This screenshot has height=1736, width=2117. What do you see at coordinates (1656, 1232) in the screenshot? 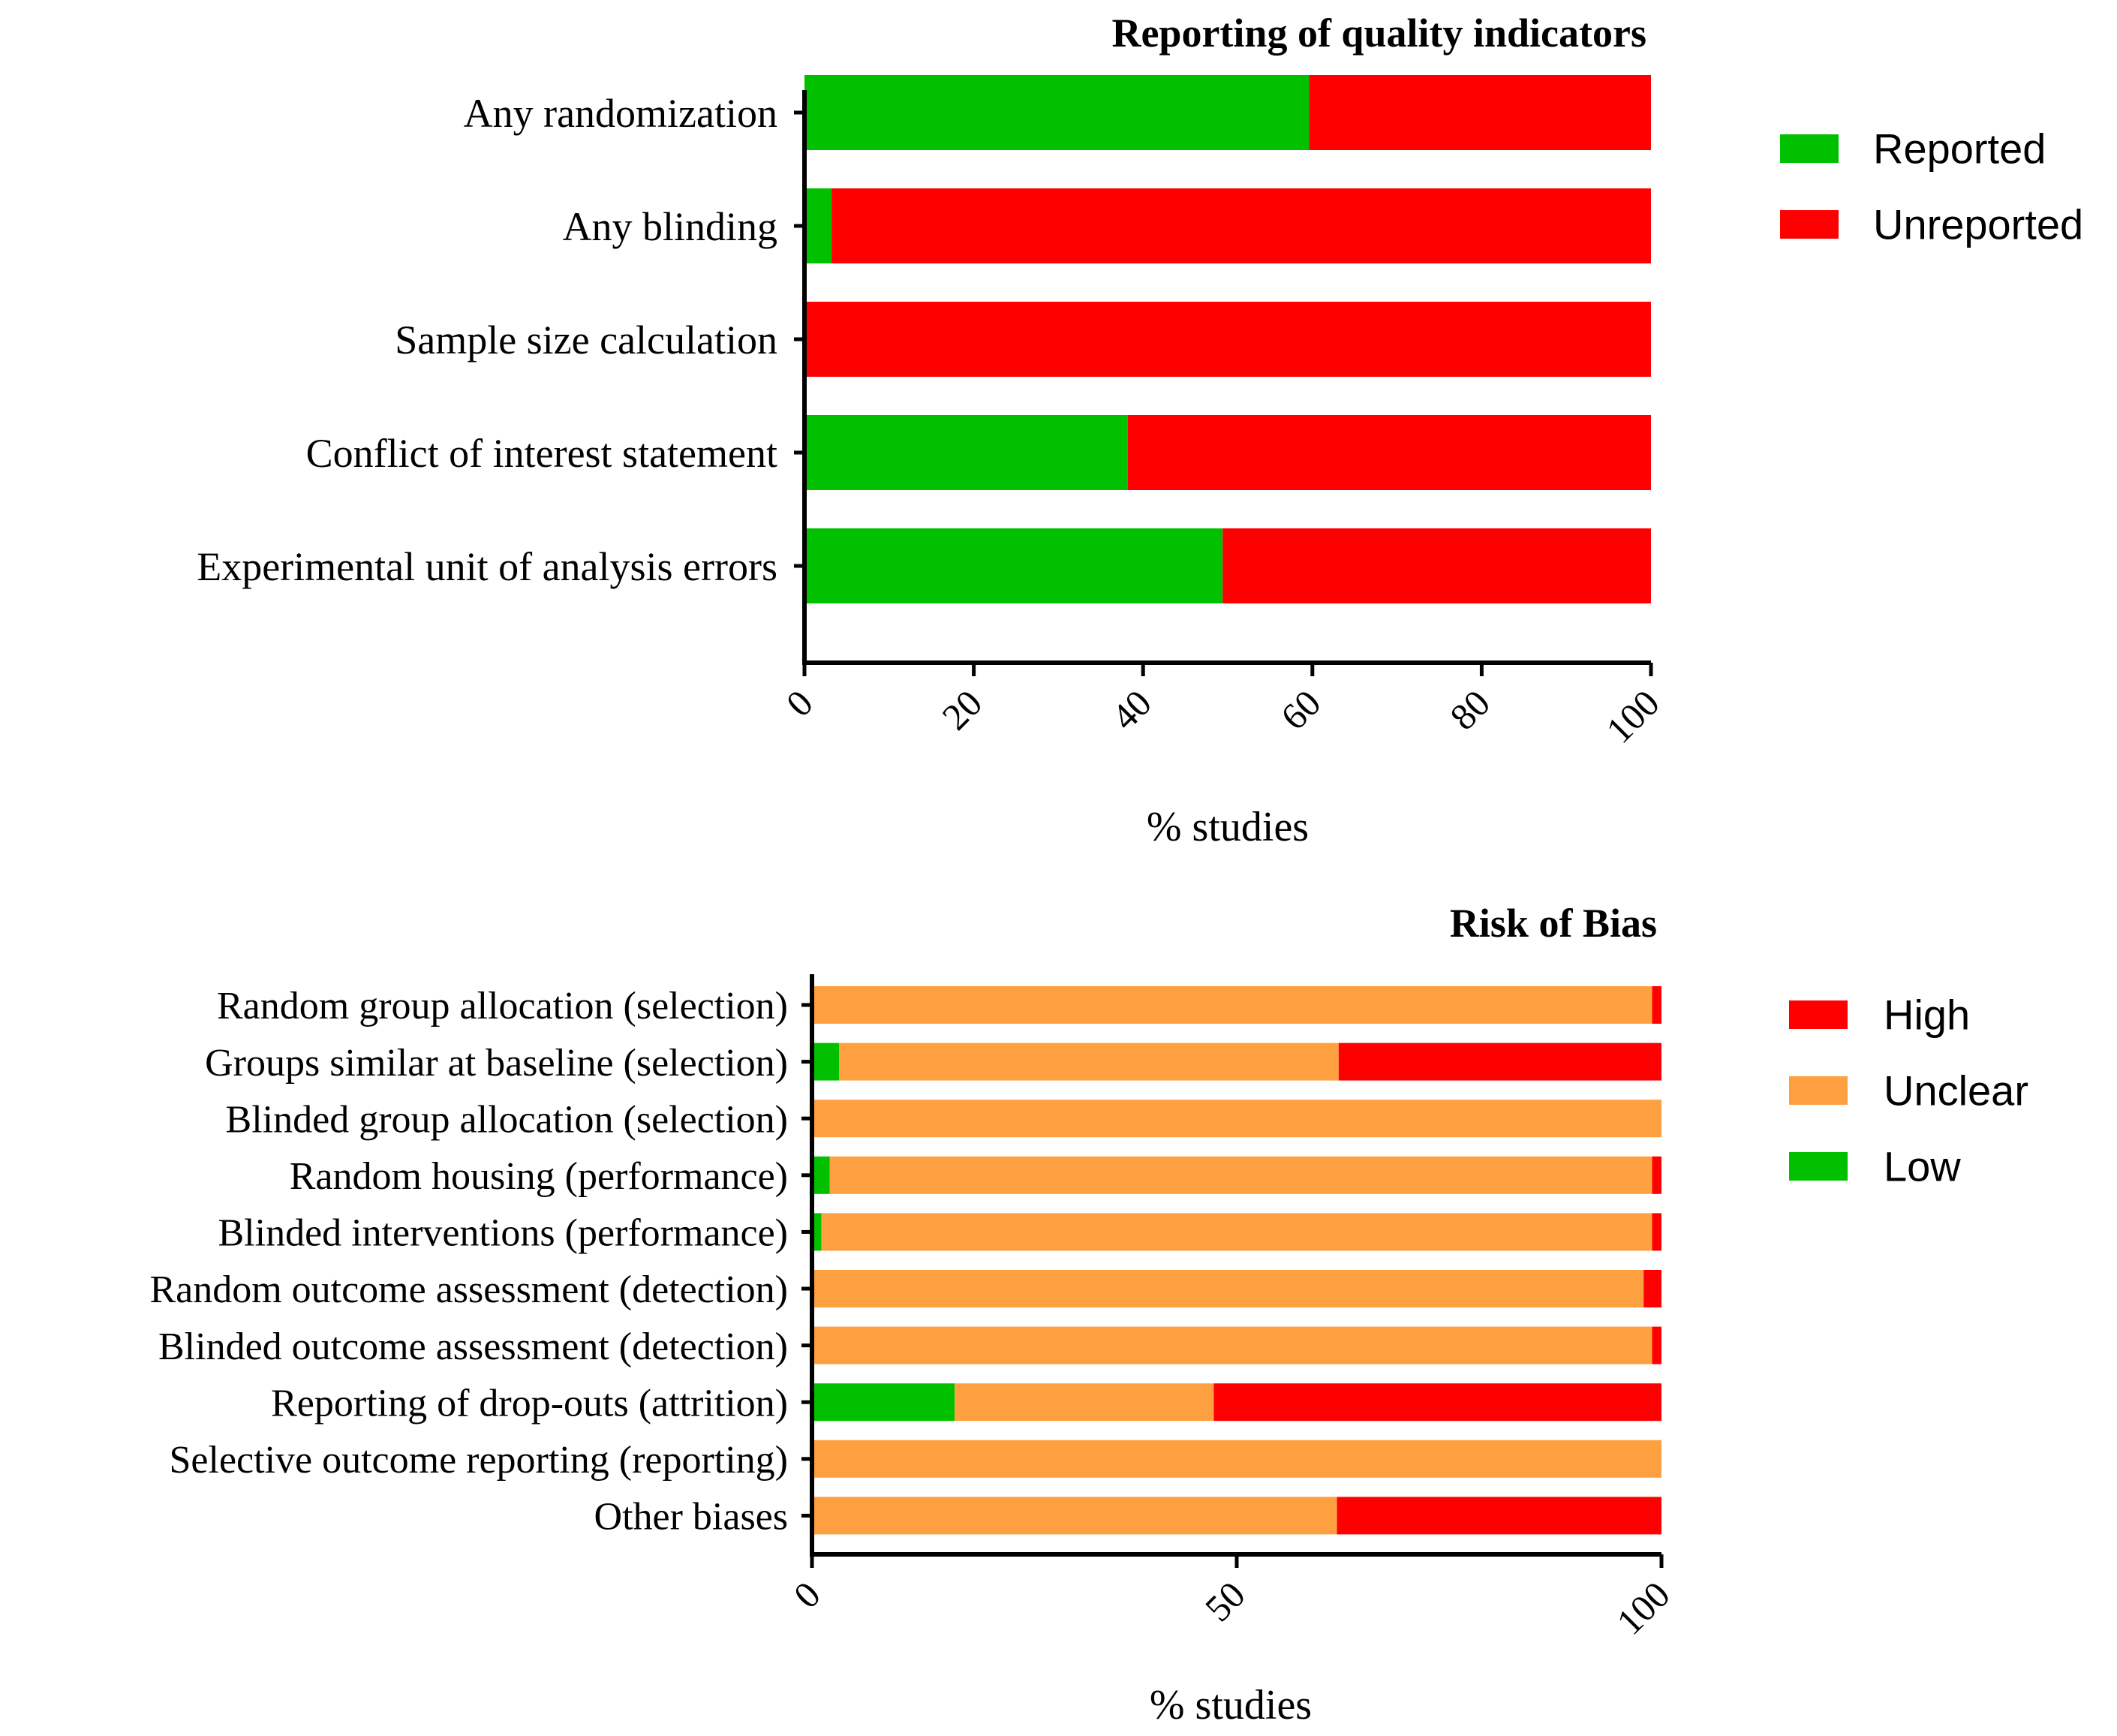
I see `bar-high-blinded-interventions-performance` at bounding box center [1656, 1232].